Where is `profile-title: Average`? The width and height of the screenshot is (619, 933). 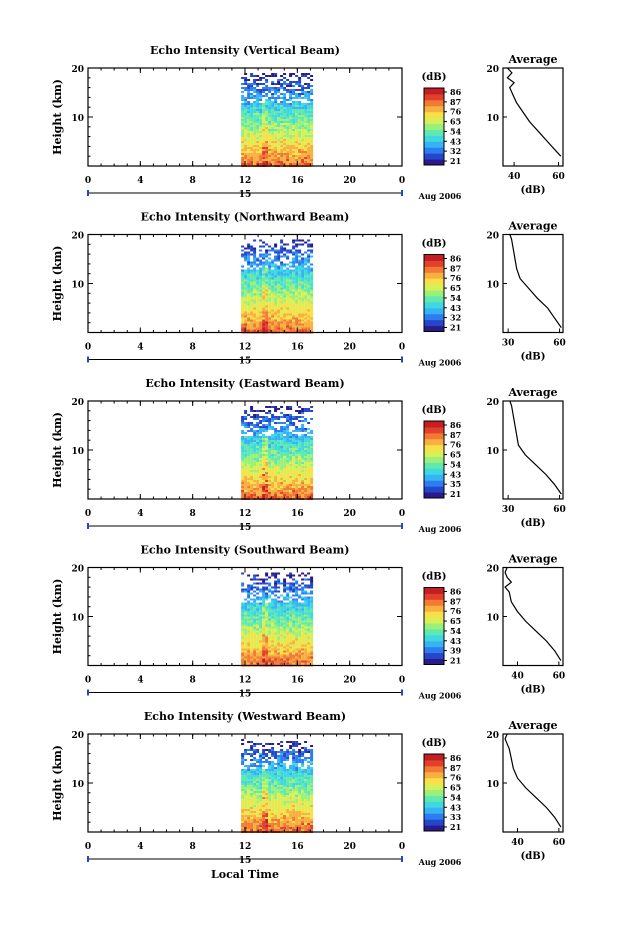
profile-title: Average is located at coordinates (532, 559).